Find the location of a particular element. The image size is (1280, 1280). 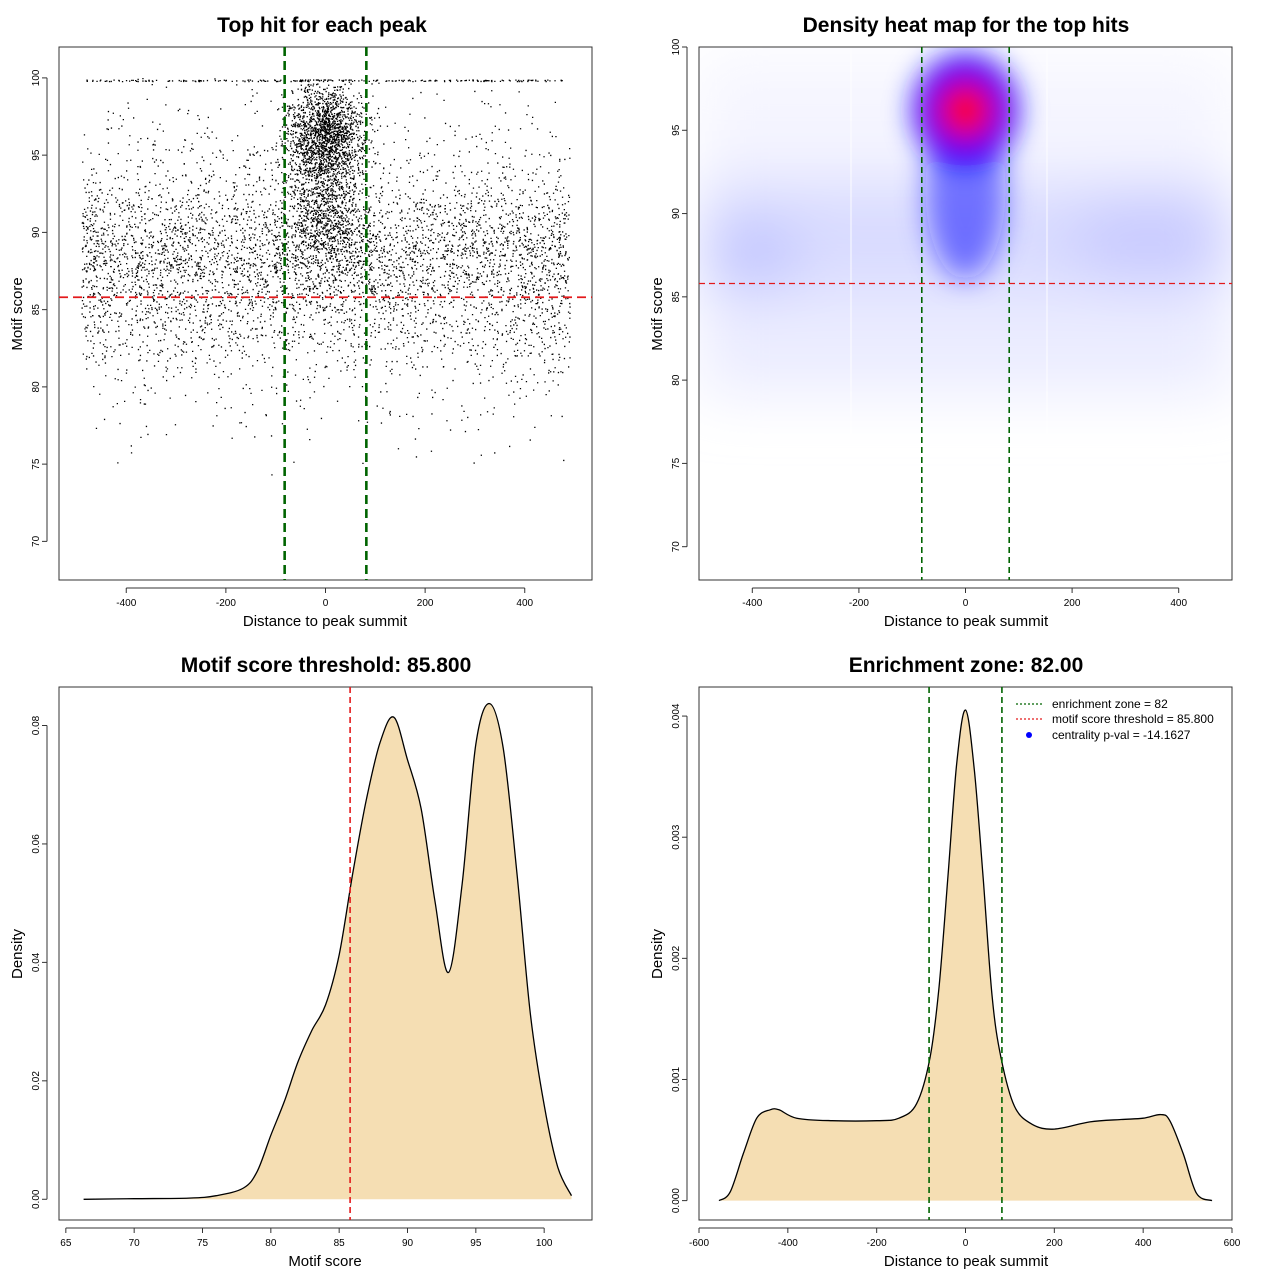

distance-density-xtick-label: 600 is located at coordinates (1232, 1243).